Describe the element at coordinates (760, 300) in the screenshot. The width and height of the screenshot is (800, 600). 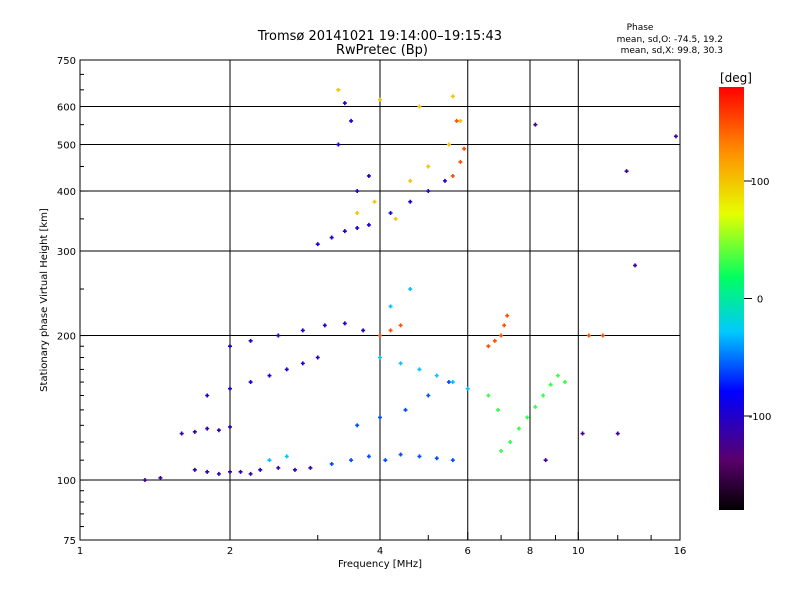
I see `colorbar-tick-label: 0` at that location.